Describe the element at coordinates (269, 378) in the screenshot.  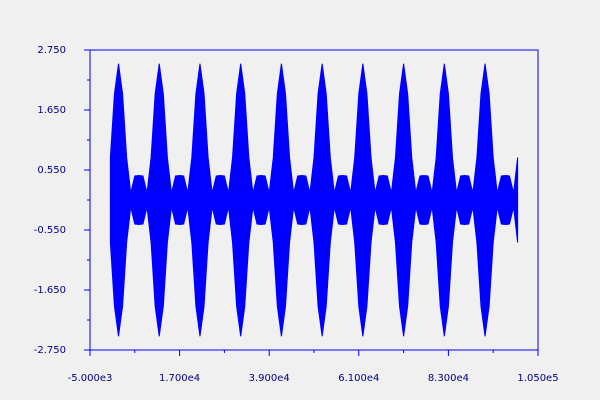
I see `x-tick-label: 3.900e4` at that location.